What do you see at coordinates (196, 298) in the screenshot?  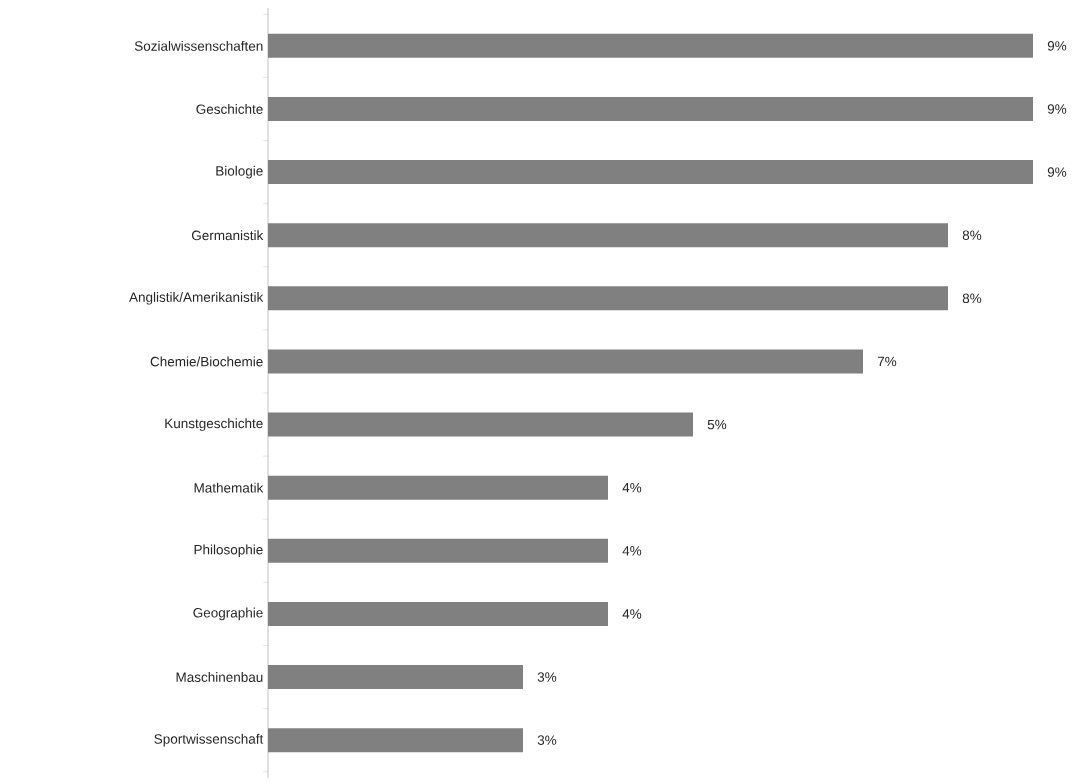 I see `y-tick-label: Anglistik/Amerikanistik` at bounding box center [196, 298].